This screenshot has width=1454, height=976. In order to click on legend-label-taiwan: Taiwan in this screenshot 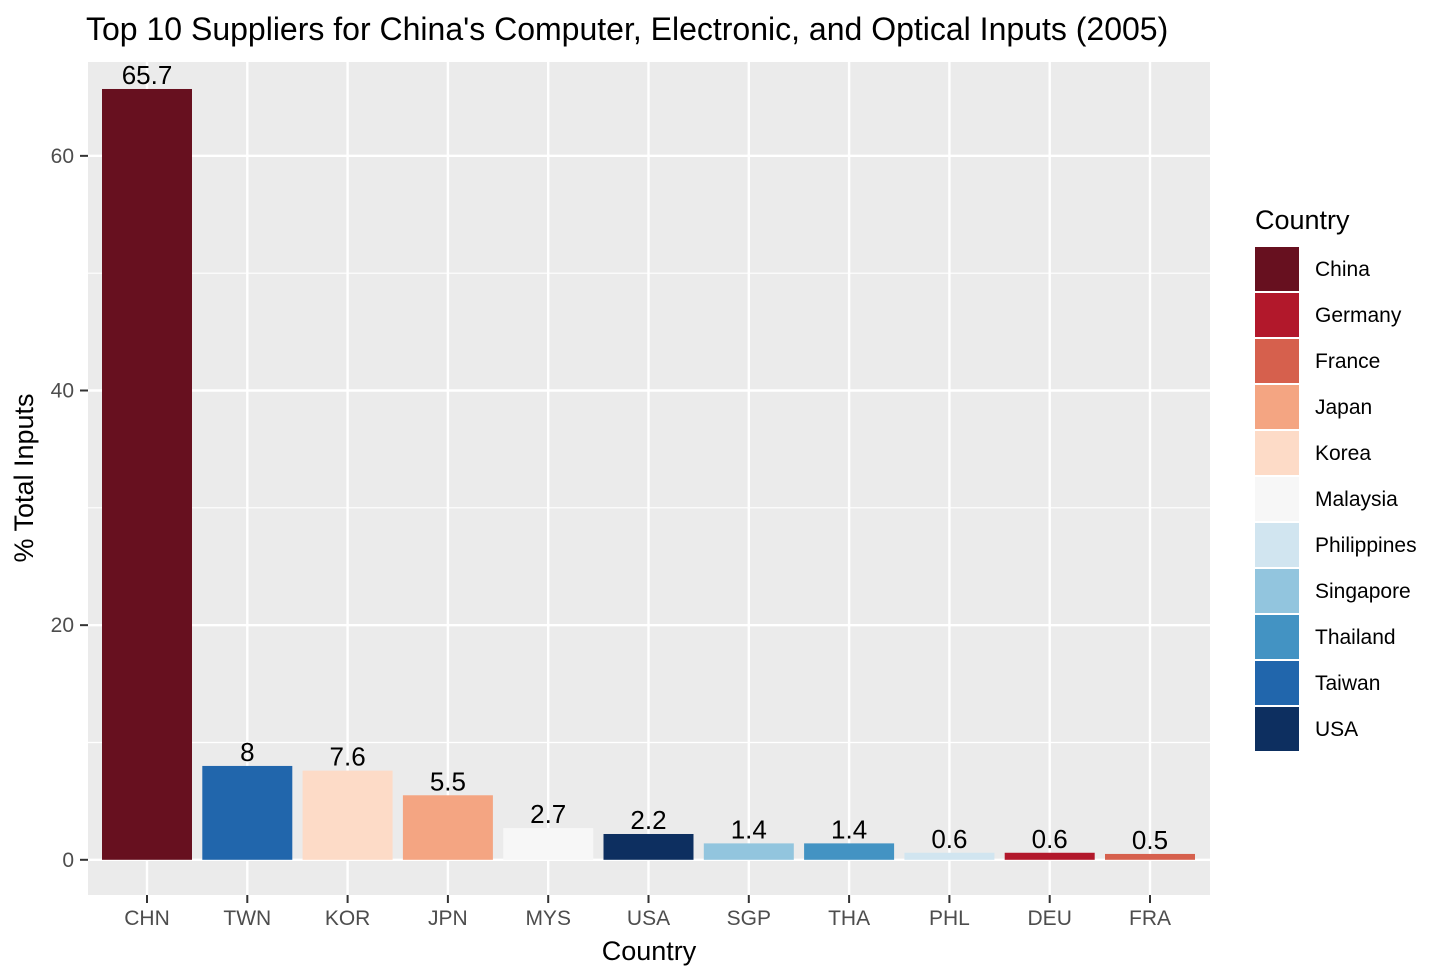, I will do `click(1347, 683)`.